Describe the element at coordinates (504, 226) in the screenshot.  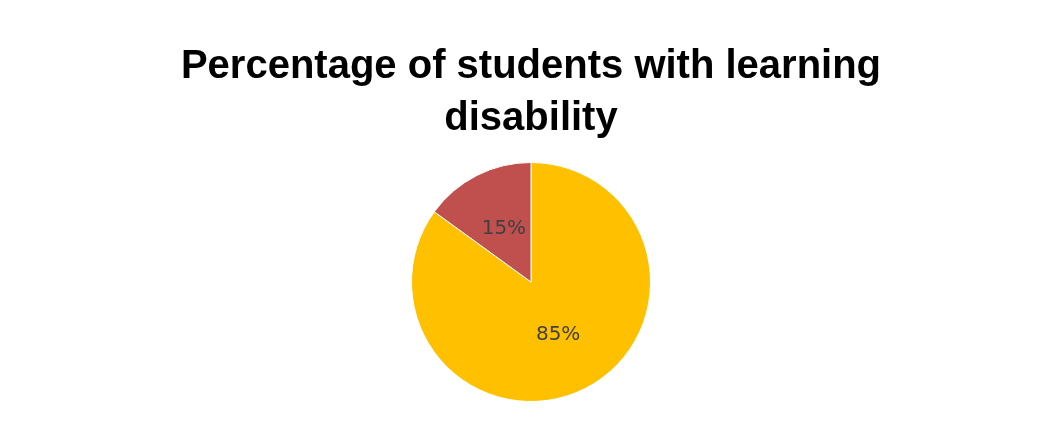
I see `data-label: 15%` at that location.